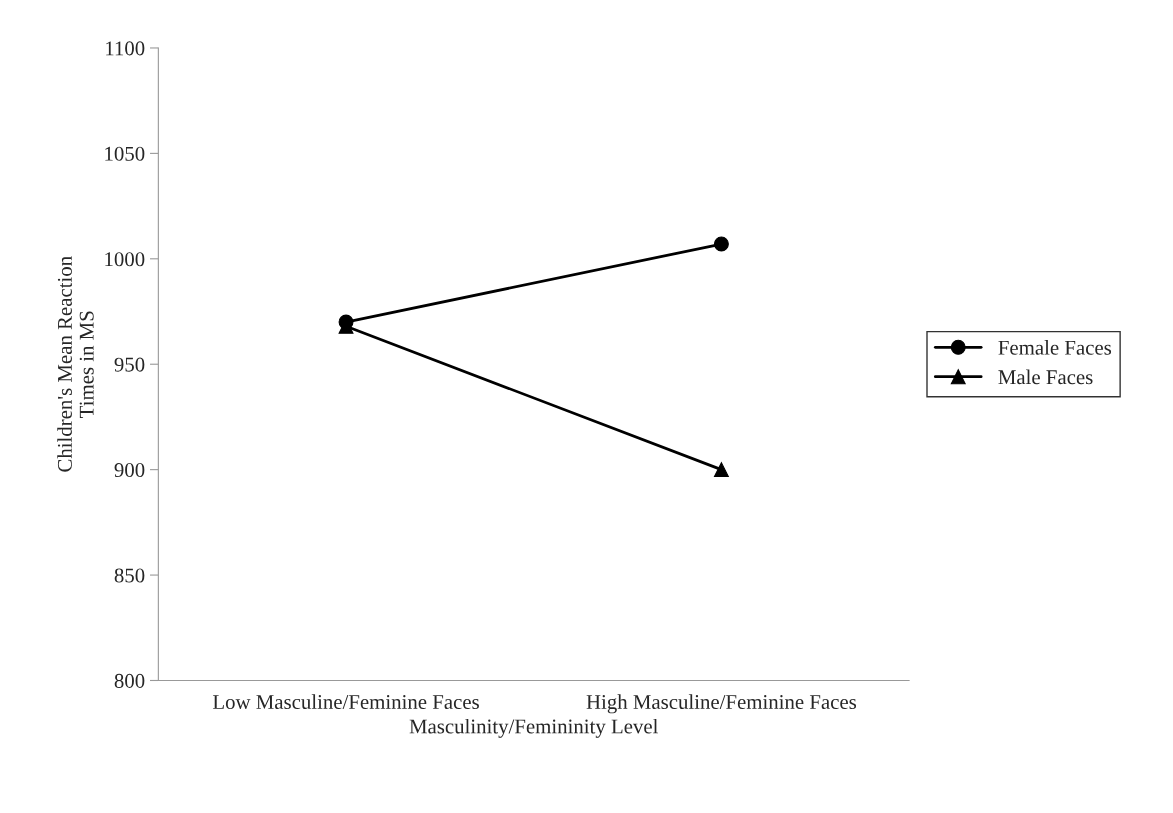 The width and height of the screenshot is (1173, 813). I want to click on y-tick-label: 1000, so click(125, 259).